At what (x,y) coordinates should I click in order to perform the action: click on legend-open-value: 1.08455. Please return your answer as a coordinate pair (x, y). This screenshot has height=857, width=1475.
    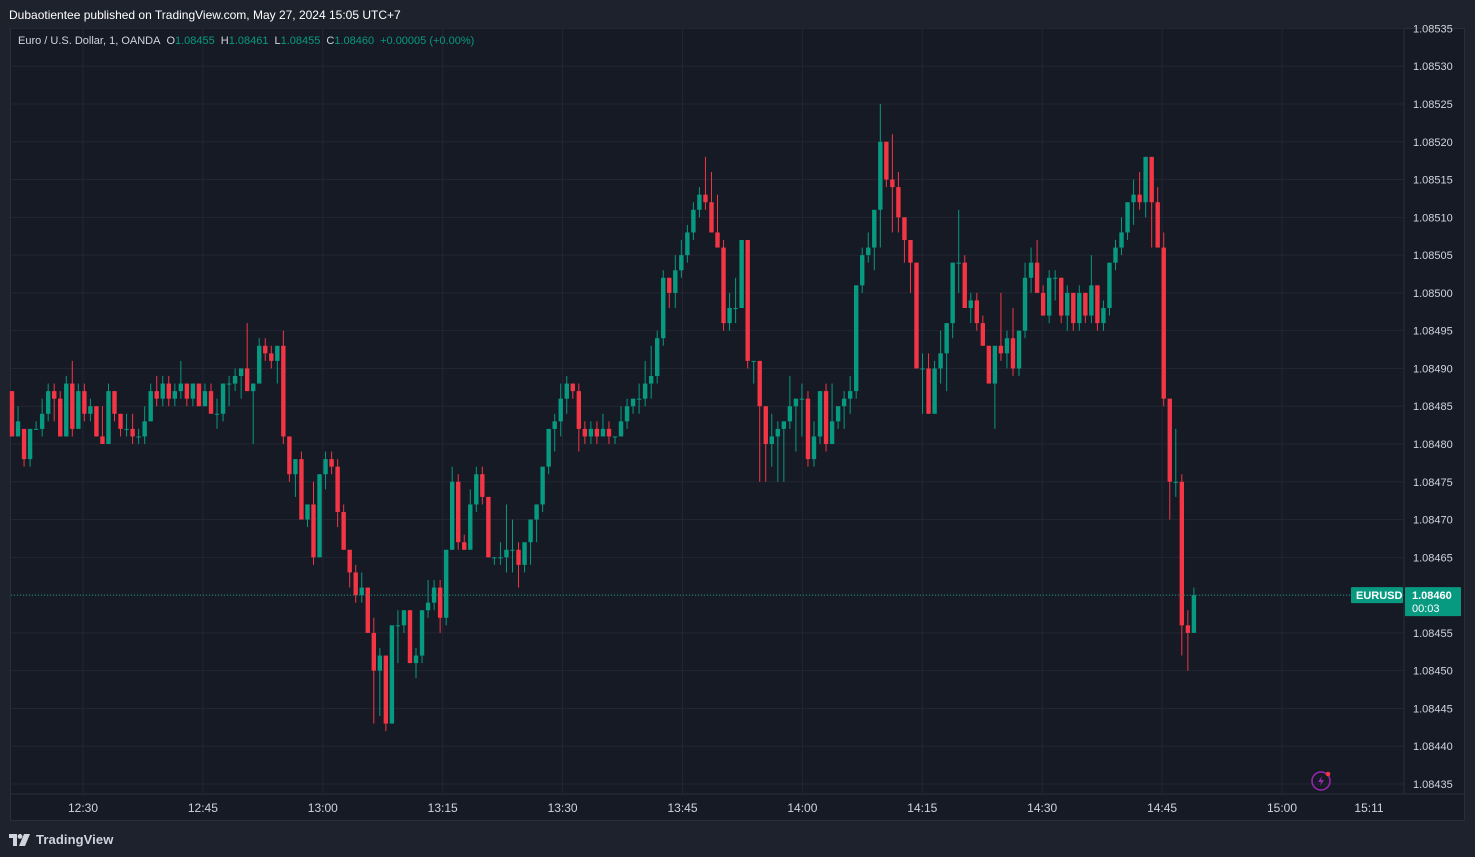
    Looking at the image, I should click on (195, 41).